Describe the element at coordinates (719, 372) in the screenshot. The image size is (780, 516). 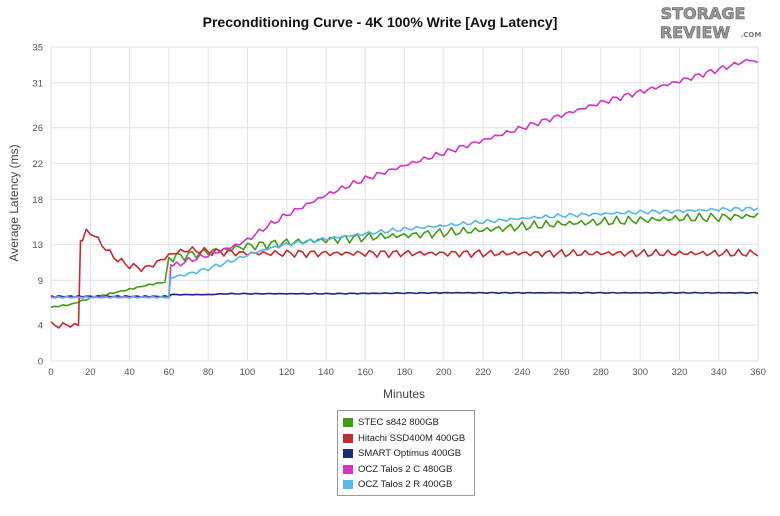
I see `x-tick-label: 340` at that location.